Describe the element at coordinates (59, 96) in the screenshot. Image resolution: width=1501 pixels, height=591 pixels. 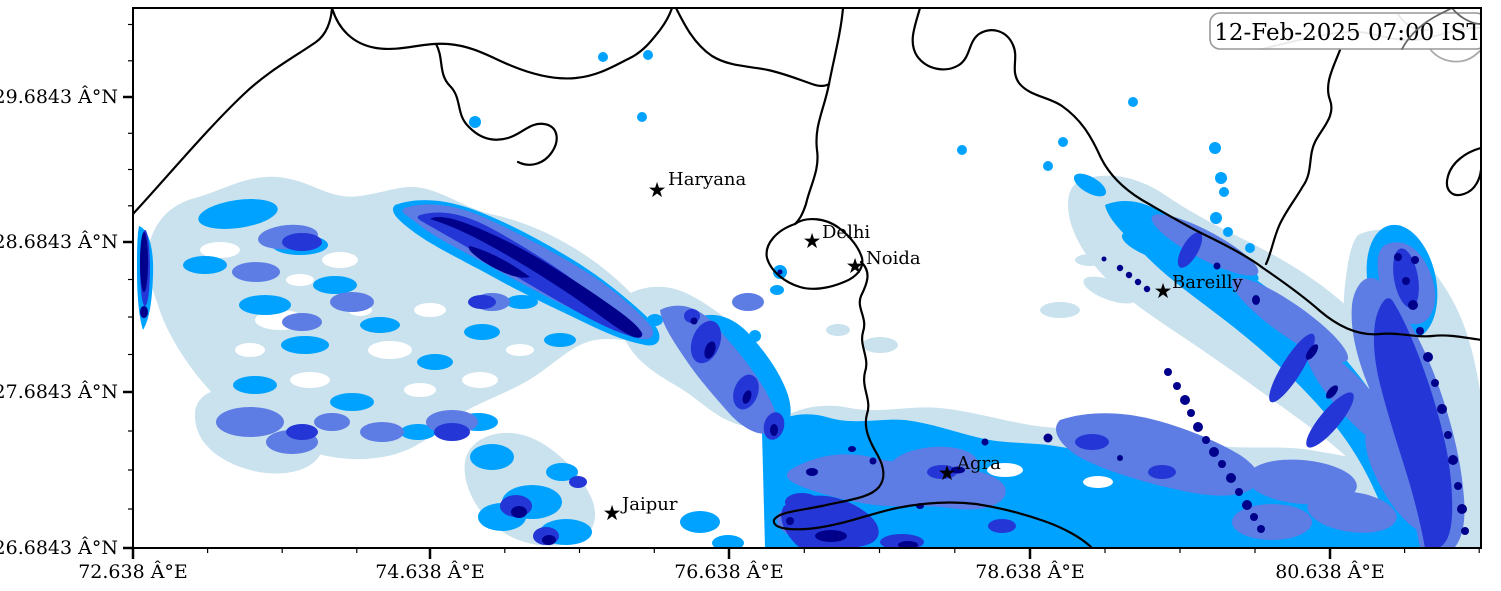
I see `y-tick-label: 29.6843 Â°N` at that location.